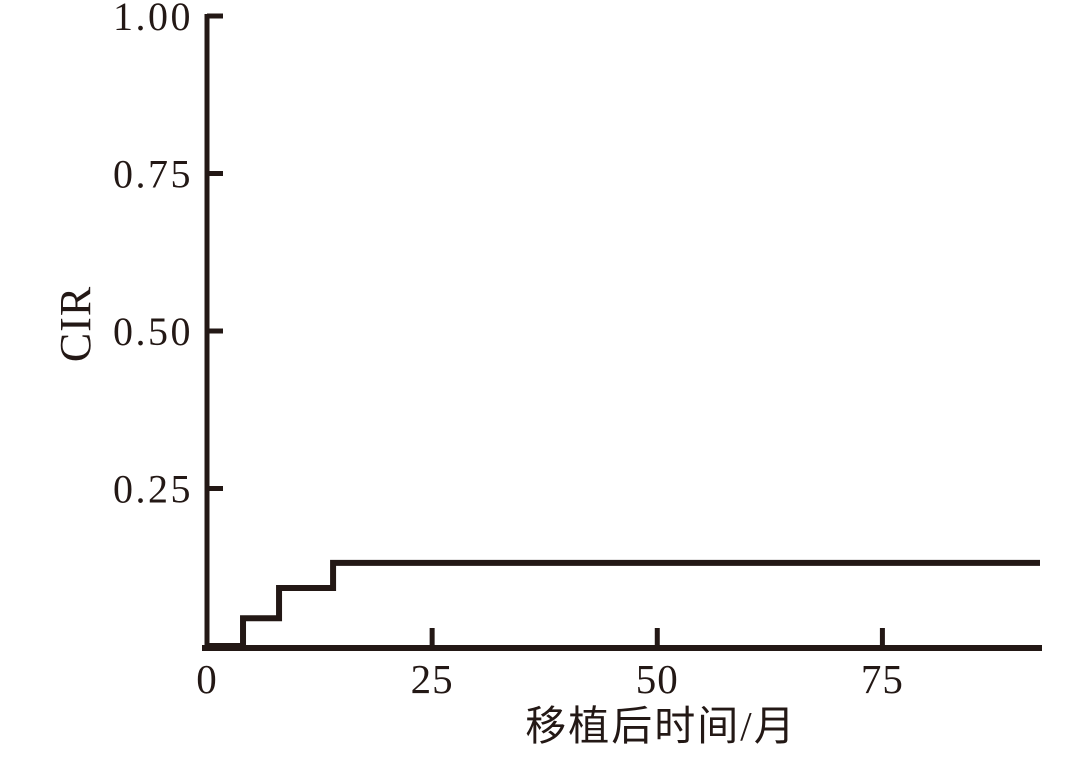  What do you see at coordinates (153, 331) in the screenshot?
I see `y-tick-label-0.50: 0.50` at bounding box center [153, 331].